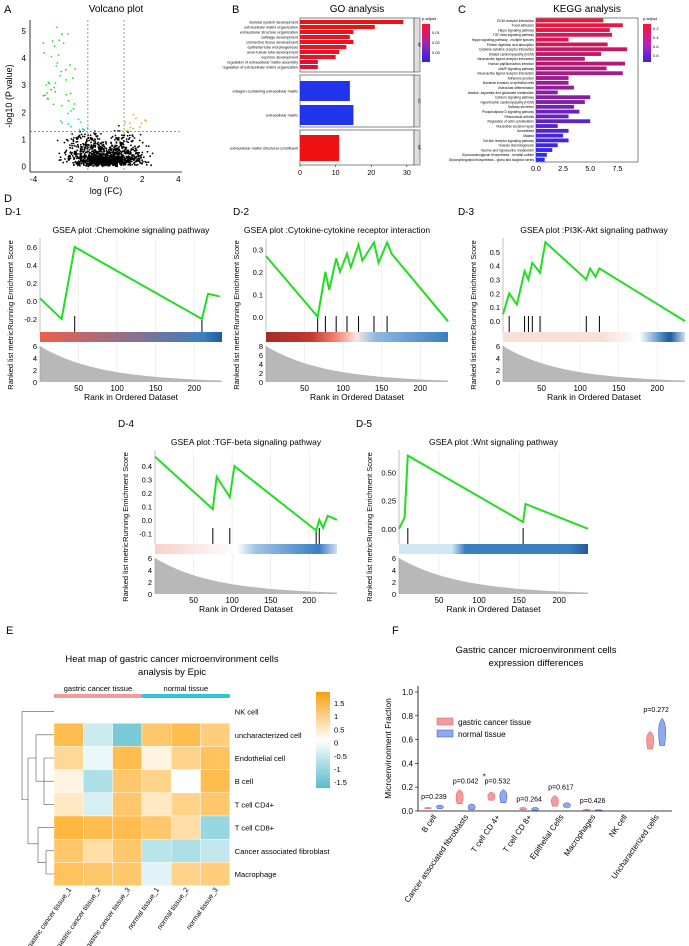  I want to click on go-bar, so click(327, 42).